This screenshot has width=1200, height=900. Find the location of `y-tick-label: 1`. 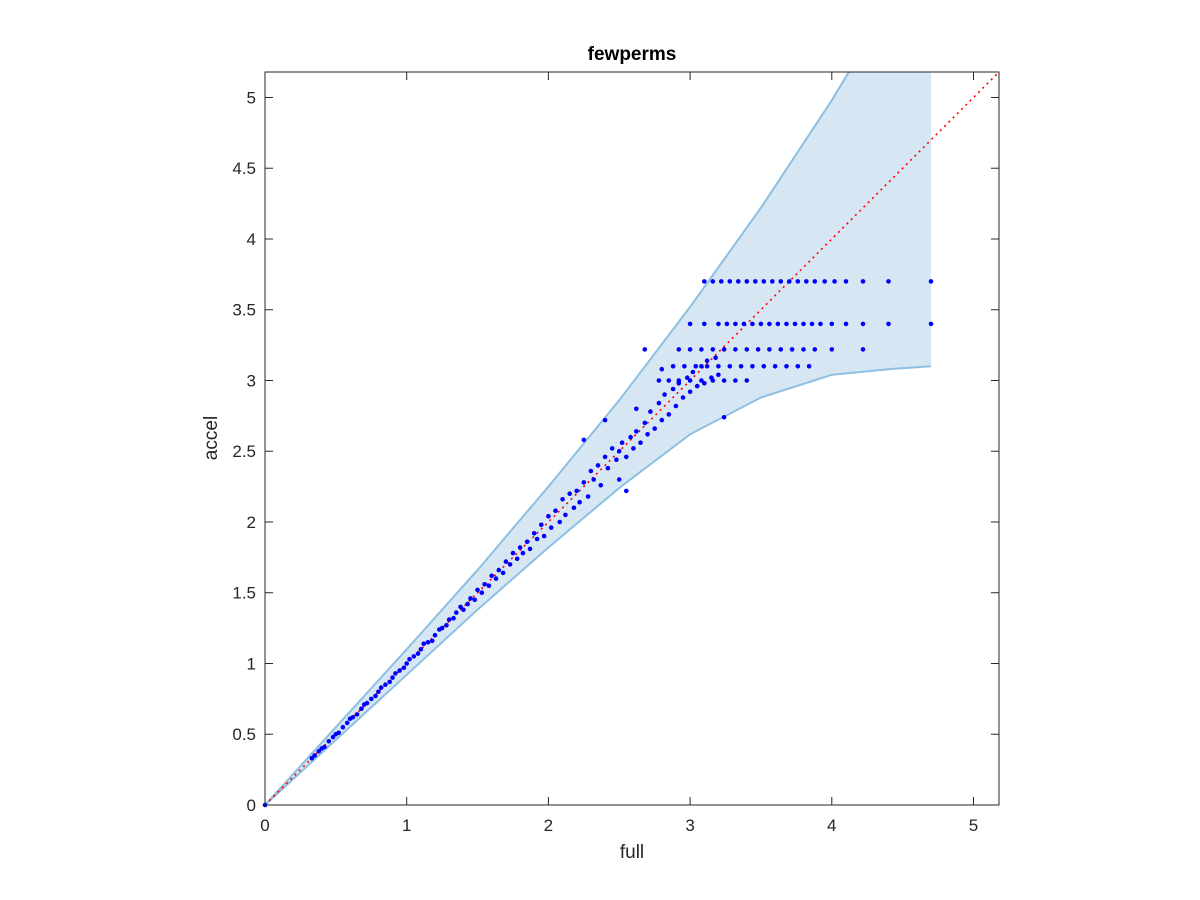

y-tick-label: 1 is located at coordinates (251, 663).